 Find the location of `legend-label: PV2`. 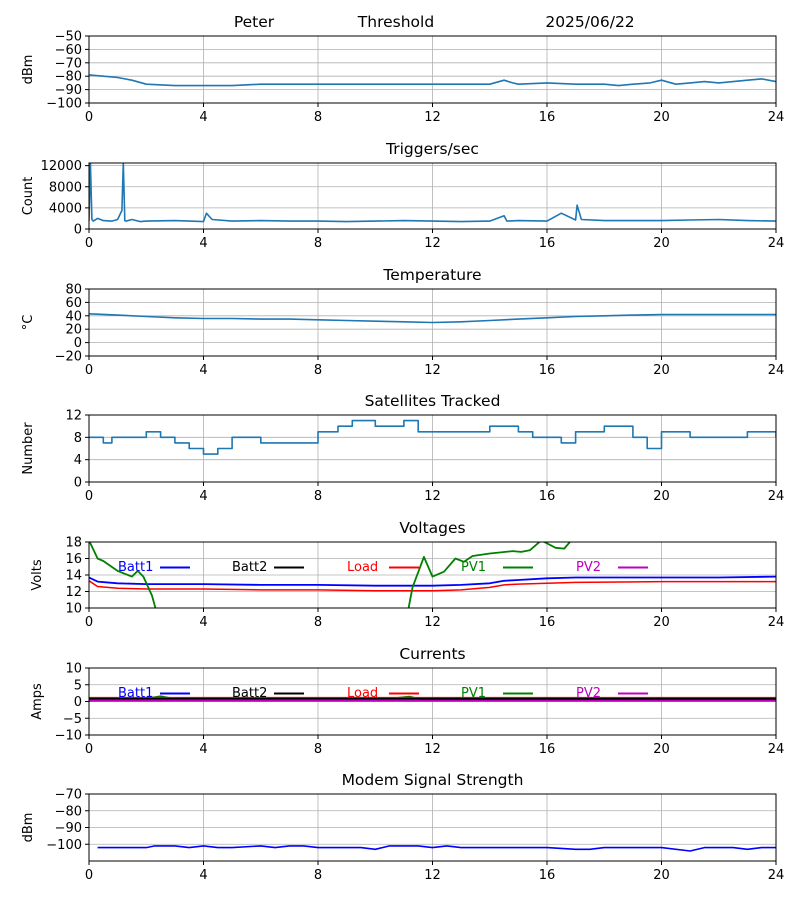

legend-label: PV2 is located at coordinates (588, 693).